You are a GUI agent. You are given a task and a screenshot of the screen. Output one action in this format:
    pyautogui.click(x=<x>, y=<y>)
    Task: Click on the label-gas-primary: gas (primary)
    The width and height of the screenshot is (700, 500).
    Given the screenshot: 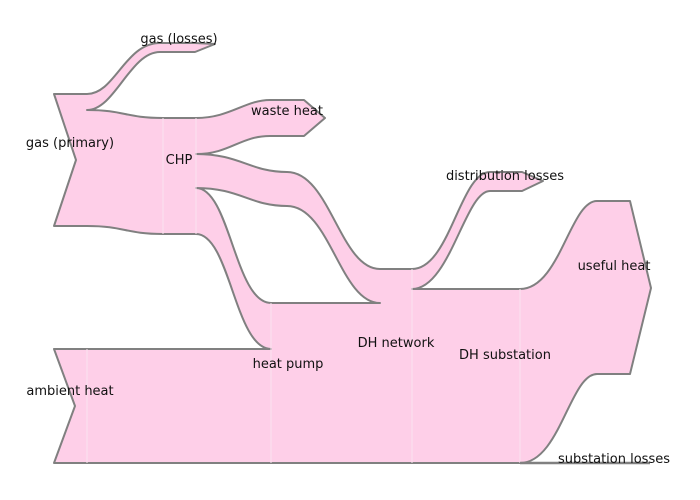 What is the action you would take?
    pyautogui.click(x=70, y=143)
    